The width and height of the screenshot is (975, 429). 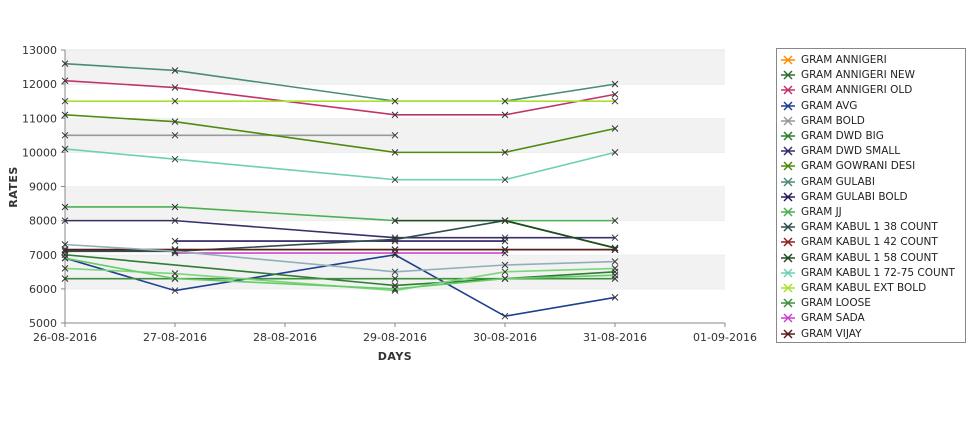 I want to click on legend-item: GRAM LOOSE, so click(x=826, y=303).